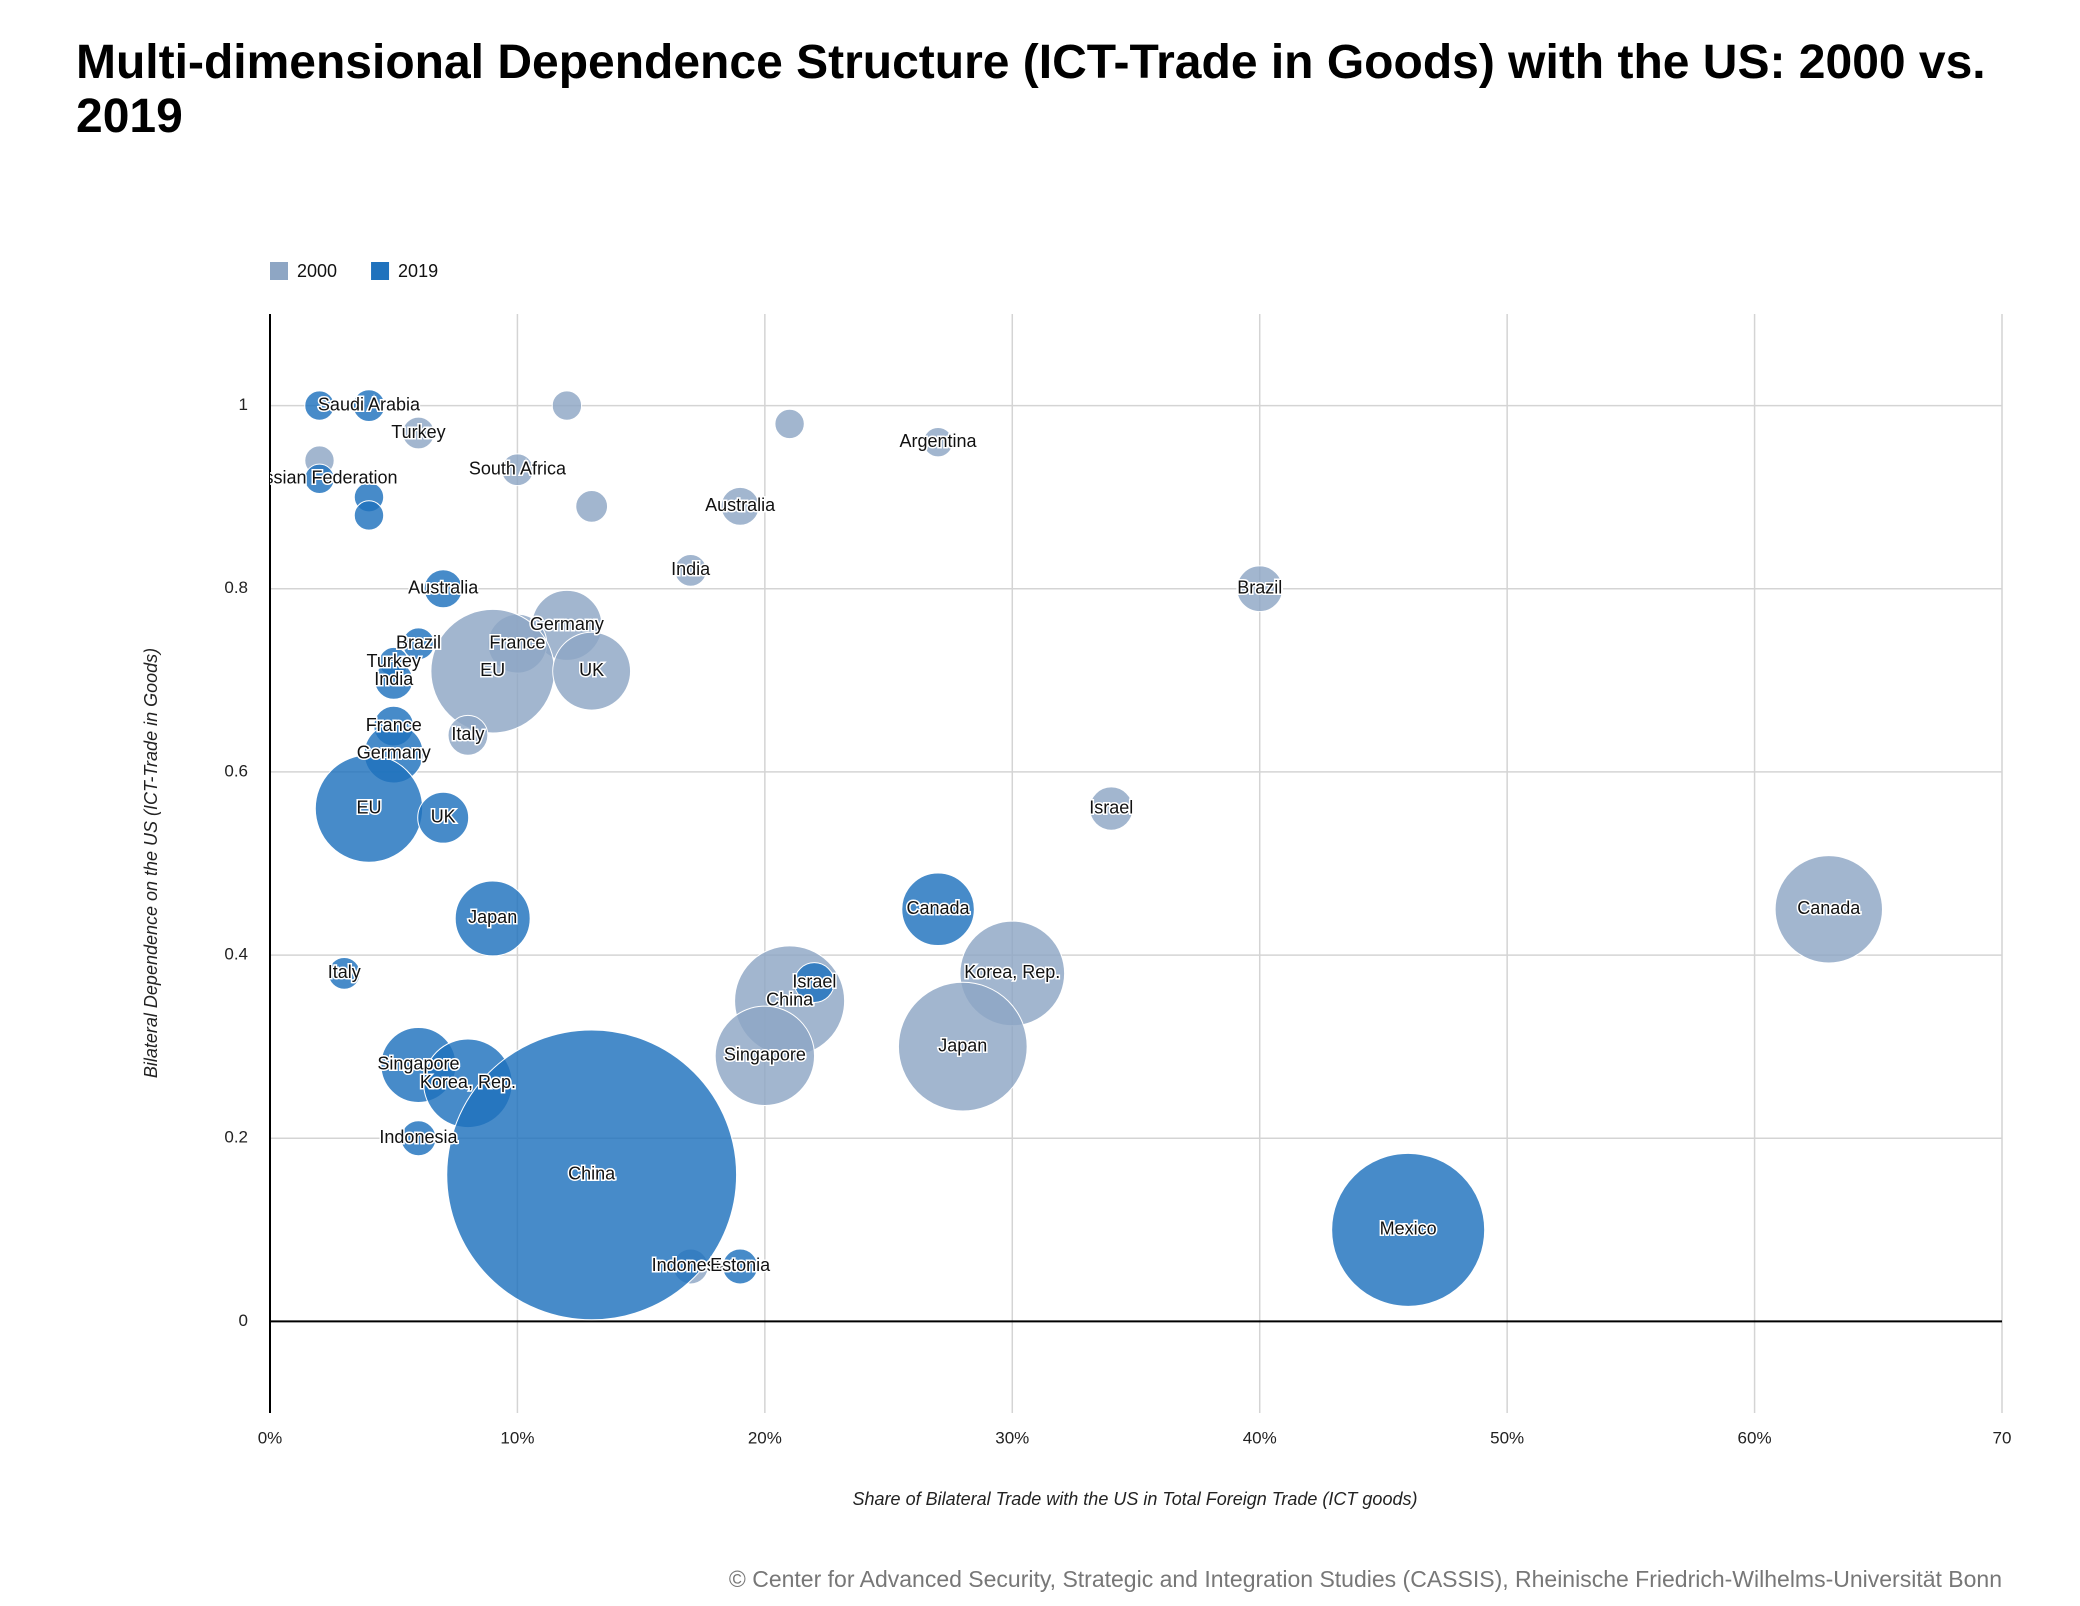  Describe the element at coordinates (236, 587) in the screenshot. I see `y-tick-label: 0.8` at that location.